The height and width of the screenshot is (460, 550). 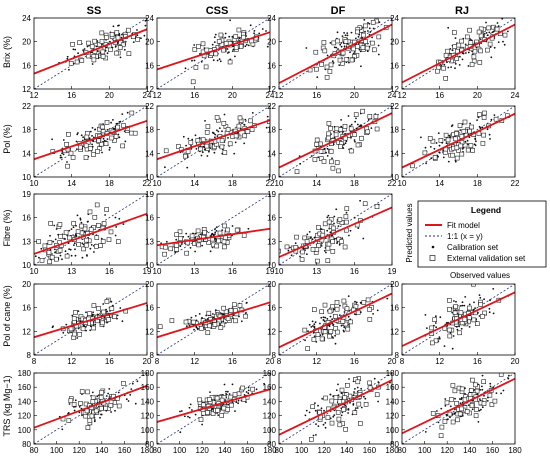 What do you see at coordinates (515, 183) in the screenshot?
I see `x-tick-label: 22` at bounding box center [515, 183].